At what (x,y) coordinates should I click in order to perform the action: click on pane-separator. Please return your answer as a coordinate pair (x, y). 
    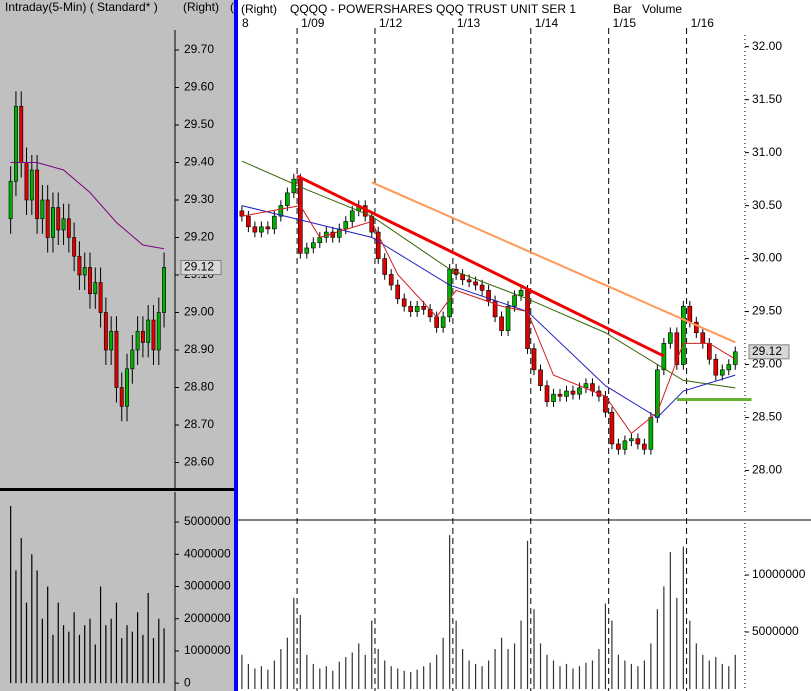
    Looking at the image, I should click on (236, 345).